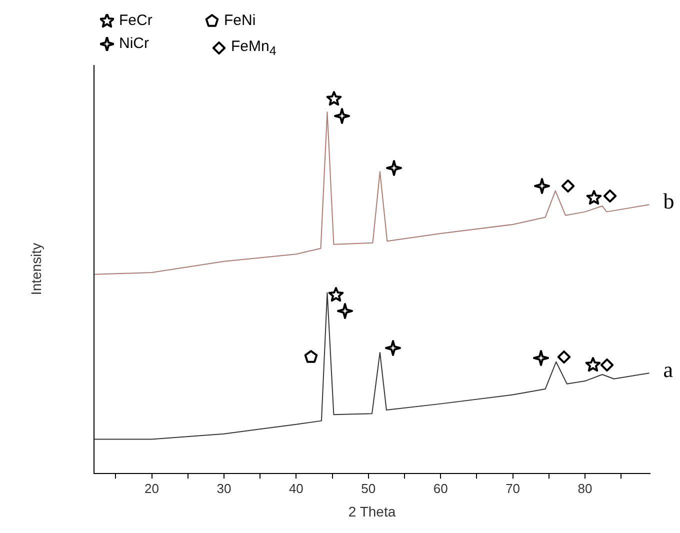  What do you see at coordinates (668, 201) in the screenshot?
I see `series-label: b` at bounding box center [668, 201].